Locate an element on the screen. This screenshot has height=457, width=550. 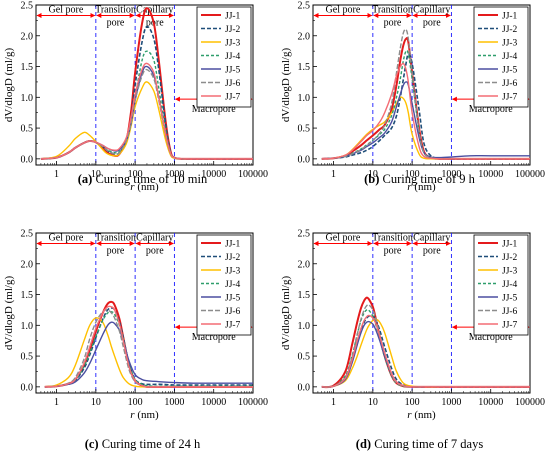
panel-caption: (c) Curing time of 24 h is located at coordinates (143, 444).